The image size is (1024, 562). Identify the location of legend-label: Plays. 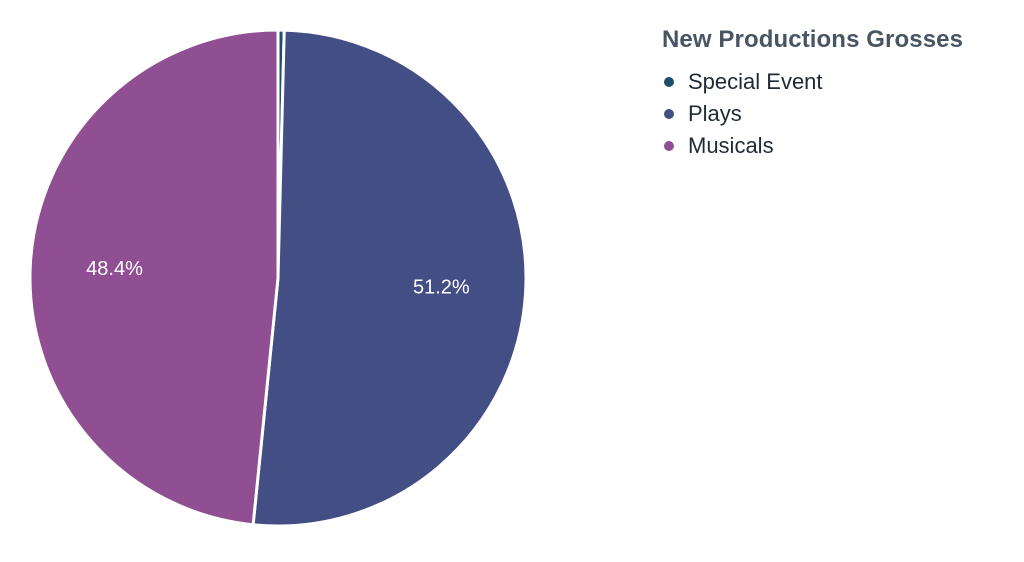
(715, 113).